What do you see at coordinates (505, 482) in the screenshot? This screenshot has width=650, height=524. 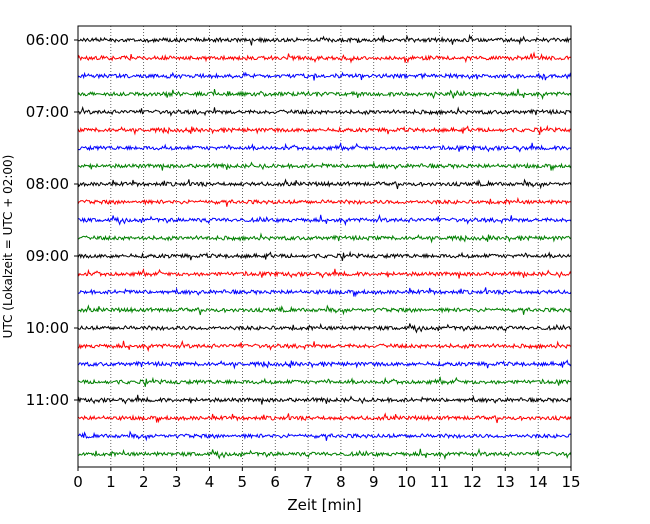 I see `x-tick-label-13: 13` at bounding box center [505, 482].